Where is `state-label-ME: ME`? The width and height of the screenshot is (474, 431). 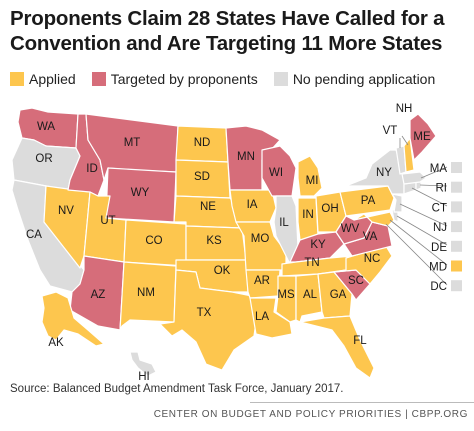 state-label-ME: ME is located at coordinates (422, 137).